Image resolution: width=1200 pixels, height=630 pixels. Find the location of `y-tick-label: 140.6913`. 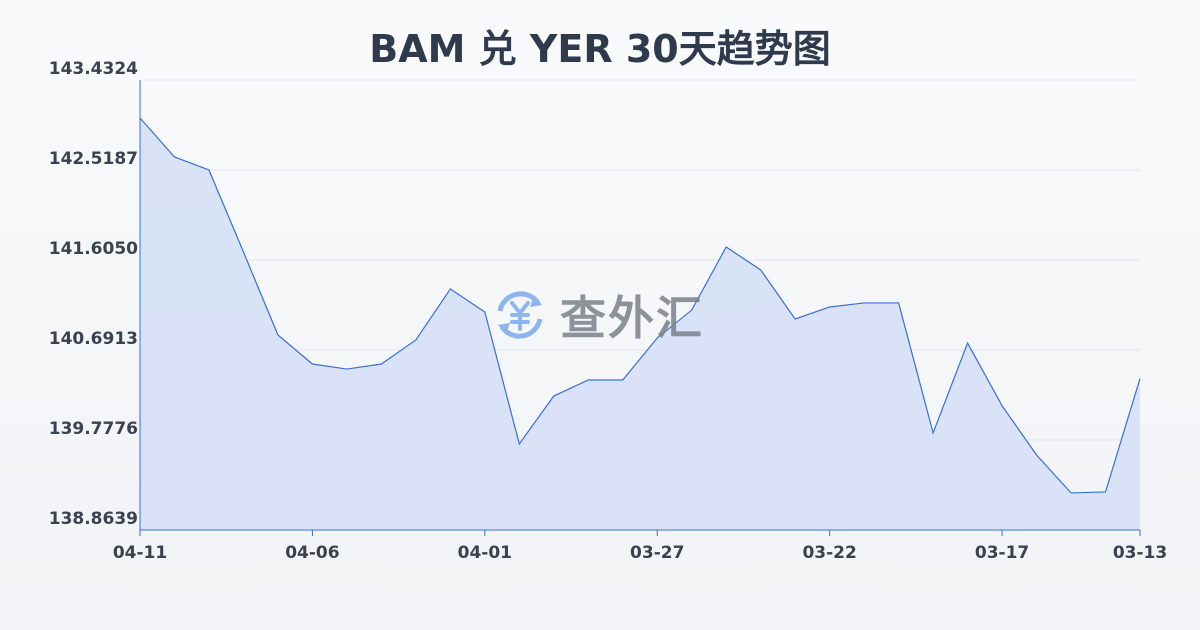

y-tick-label: 140.6913 is located at coordinates (93, 339).